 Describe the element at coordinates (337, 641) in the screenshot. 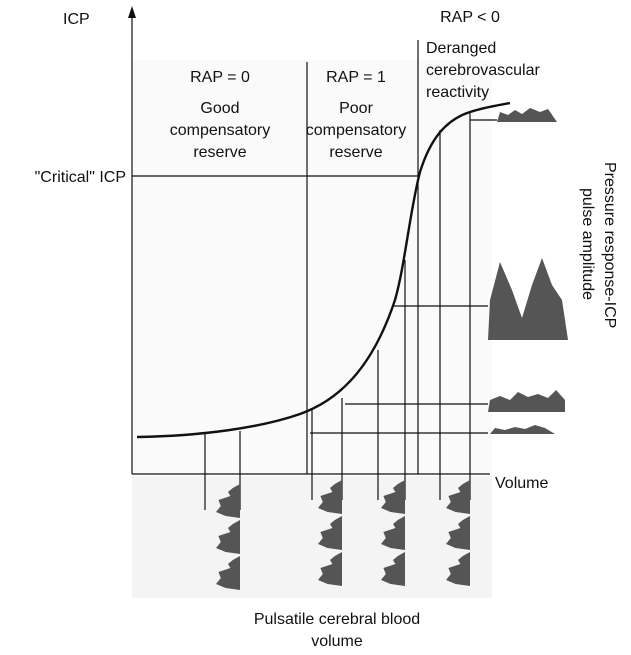

I see `bottom-label: volume` at that location.